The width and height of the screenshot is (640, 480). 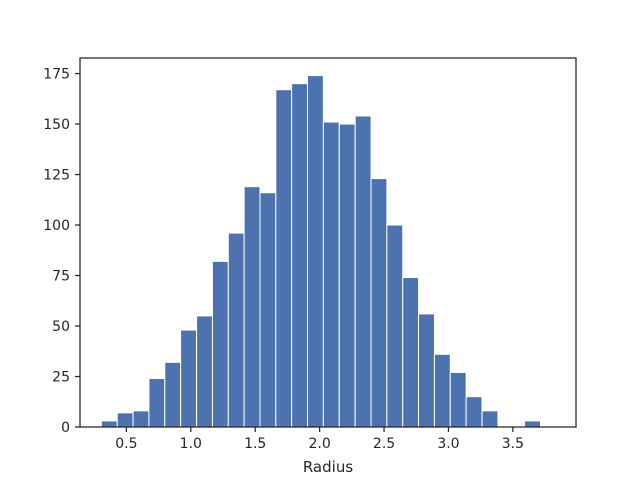 I want to click on y-tick-label: 150, so click(x=56, y=125).